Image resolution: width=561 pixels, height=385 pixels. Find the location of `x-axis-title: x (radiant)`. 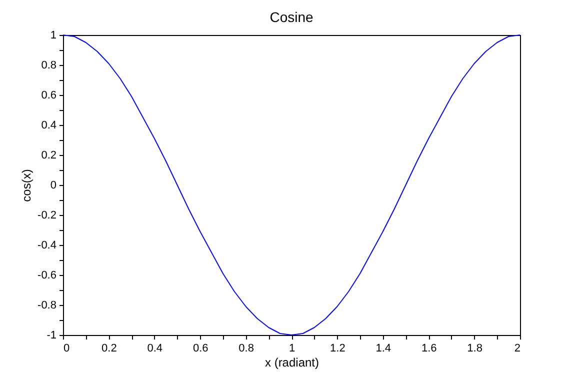

x-axis-title: x (radiant) is located at coordinates (292, 363).